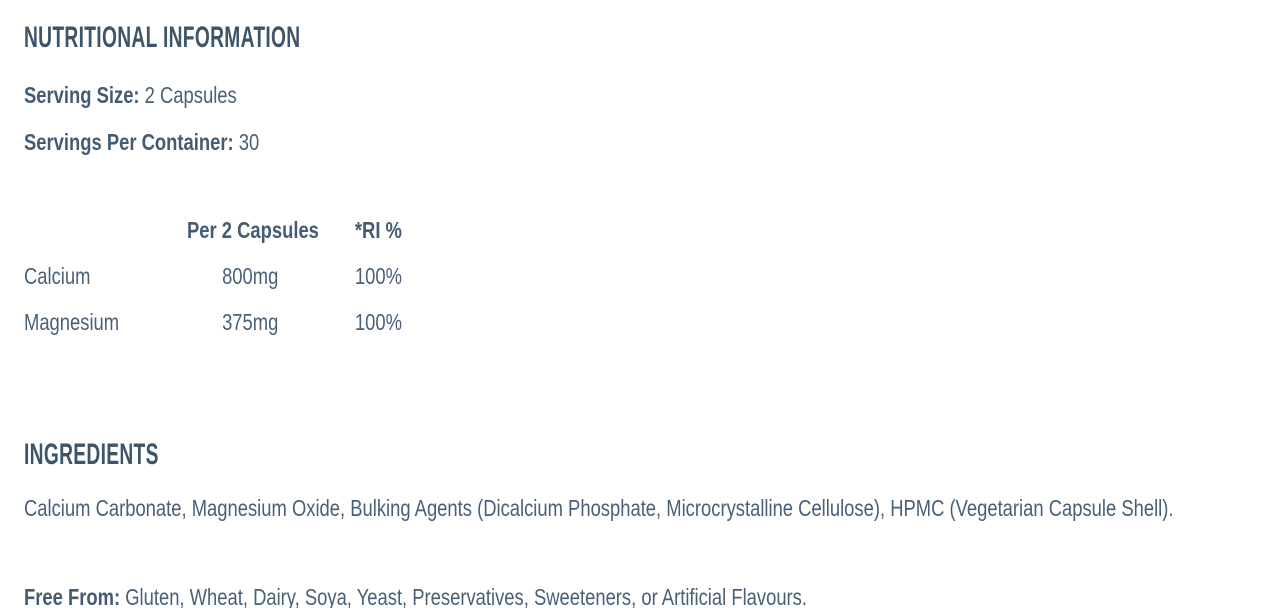 The height and width of the screenshot is (608, 1287). I want to click on nutrient-name-cell: Calcium, so click(89, 278).